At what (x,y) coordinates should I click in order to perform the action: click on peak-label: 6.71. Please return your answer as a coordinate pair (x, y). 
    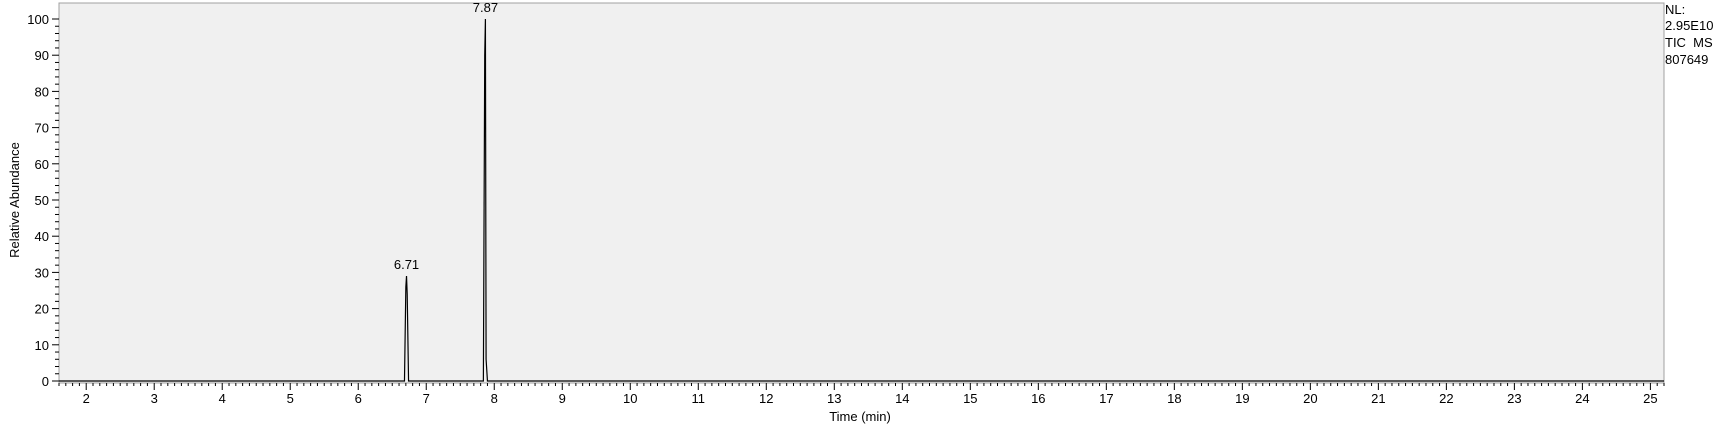
    Looking at the image, I should click on (406, 264).